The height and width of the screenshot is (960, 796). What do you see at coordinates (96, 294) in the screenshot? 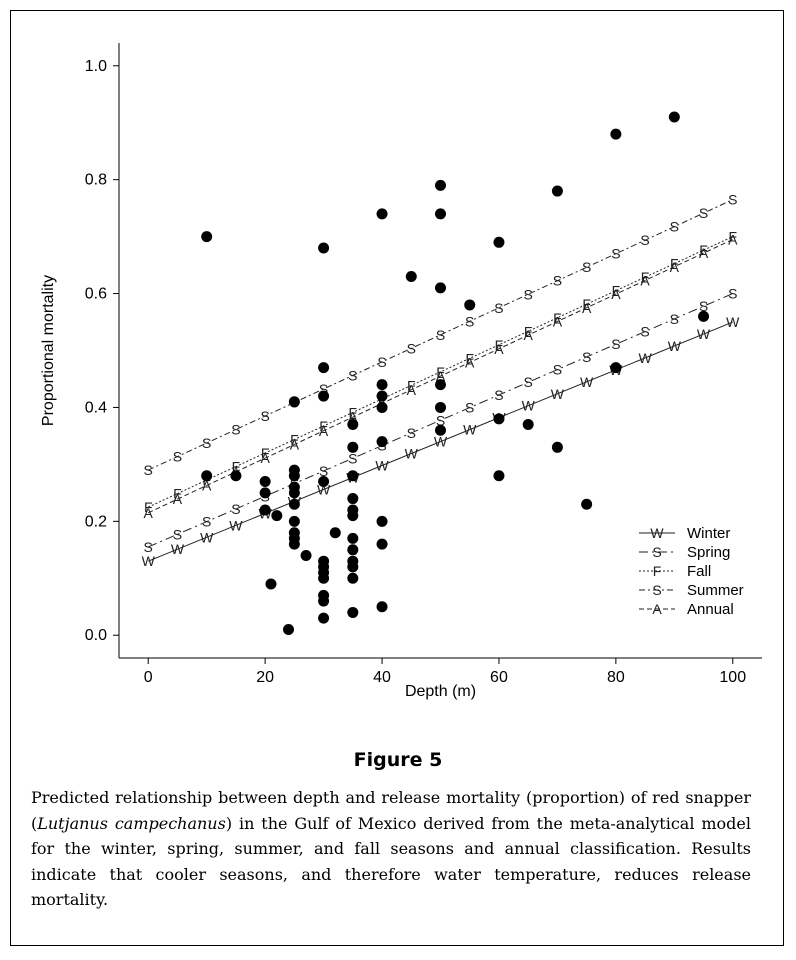
I see `y-tick-label: 0.6` at bounding box center [96, 294].